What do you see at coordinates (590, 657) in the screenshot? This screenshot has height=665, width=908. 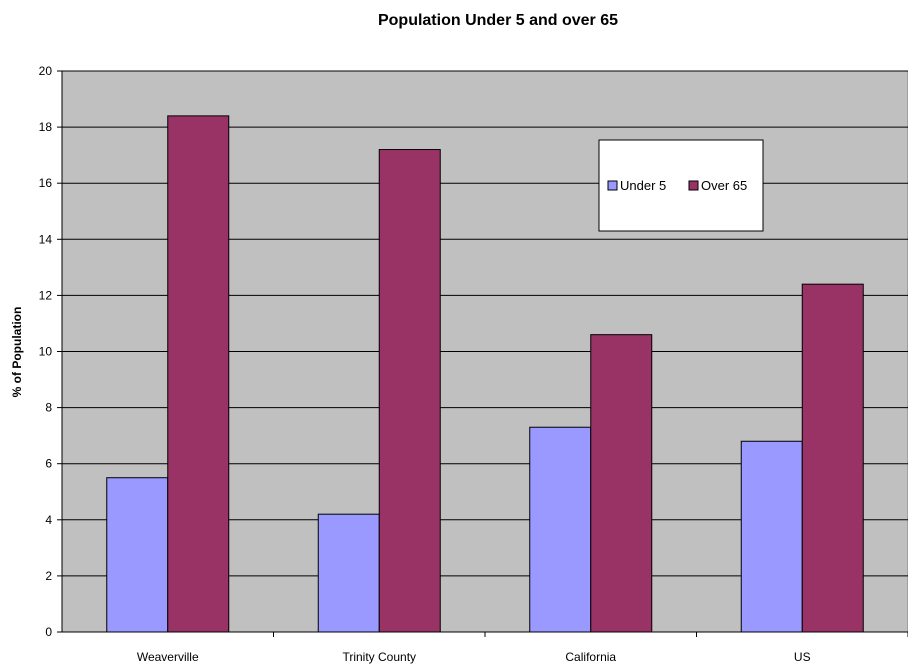 I see `x-tick-label: California` at bounding box center [590, 657].